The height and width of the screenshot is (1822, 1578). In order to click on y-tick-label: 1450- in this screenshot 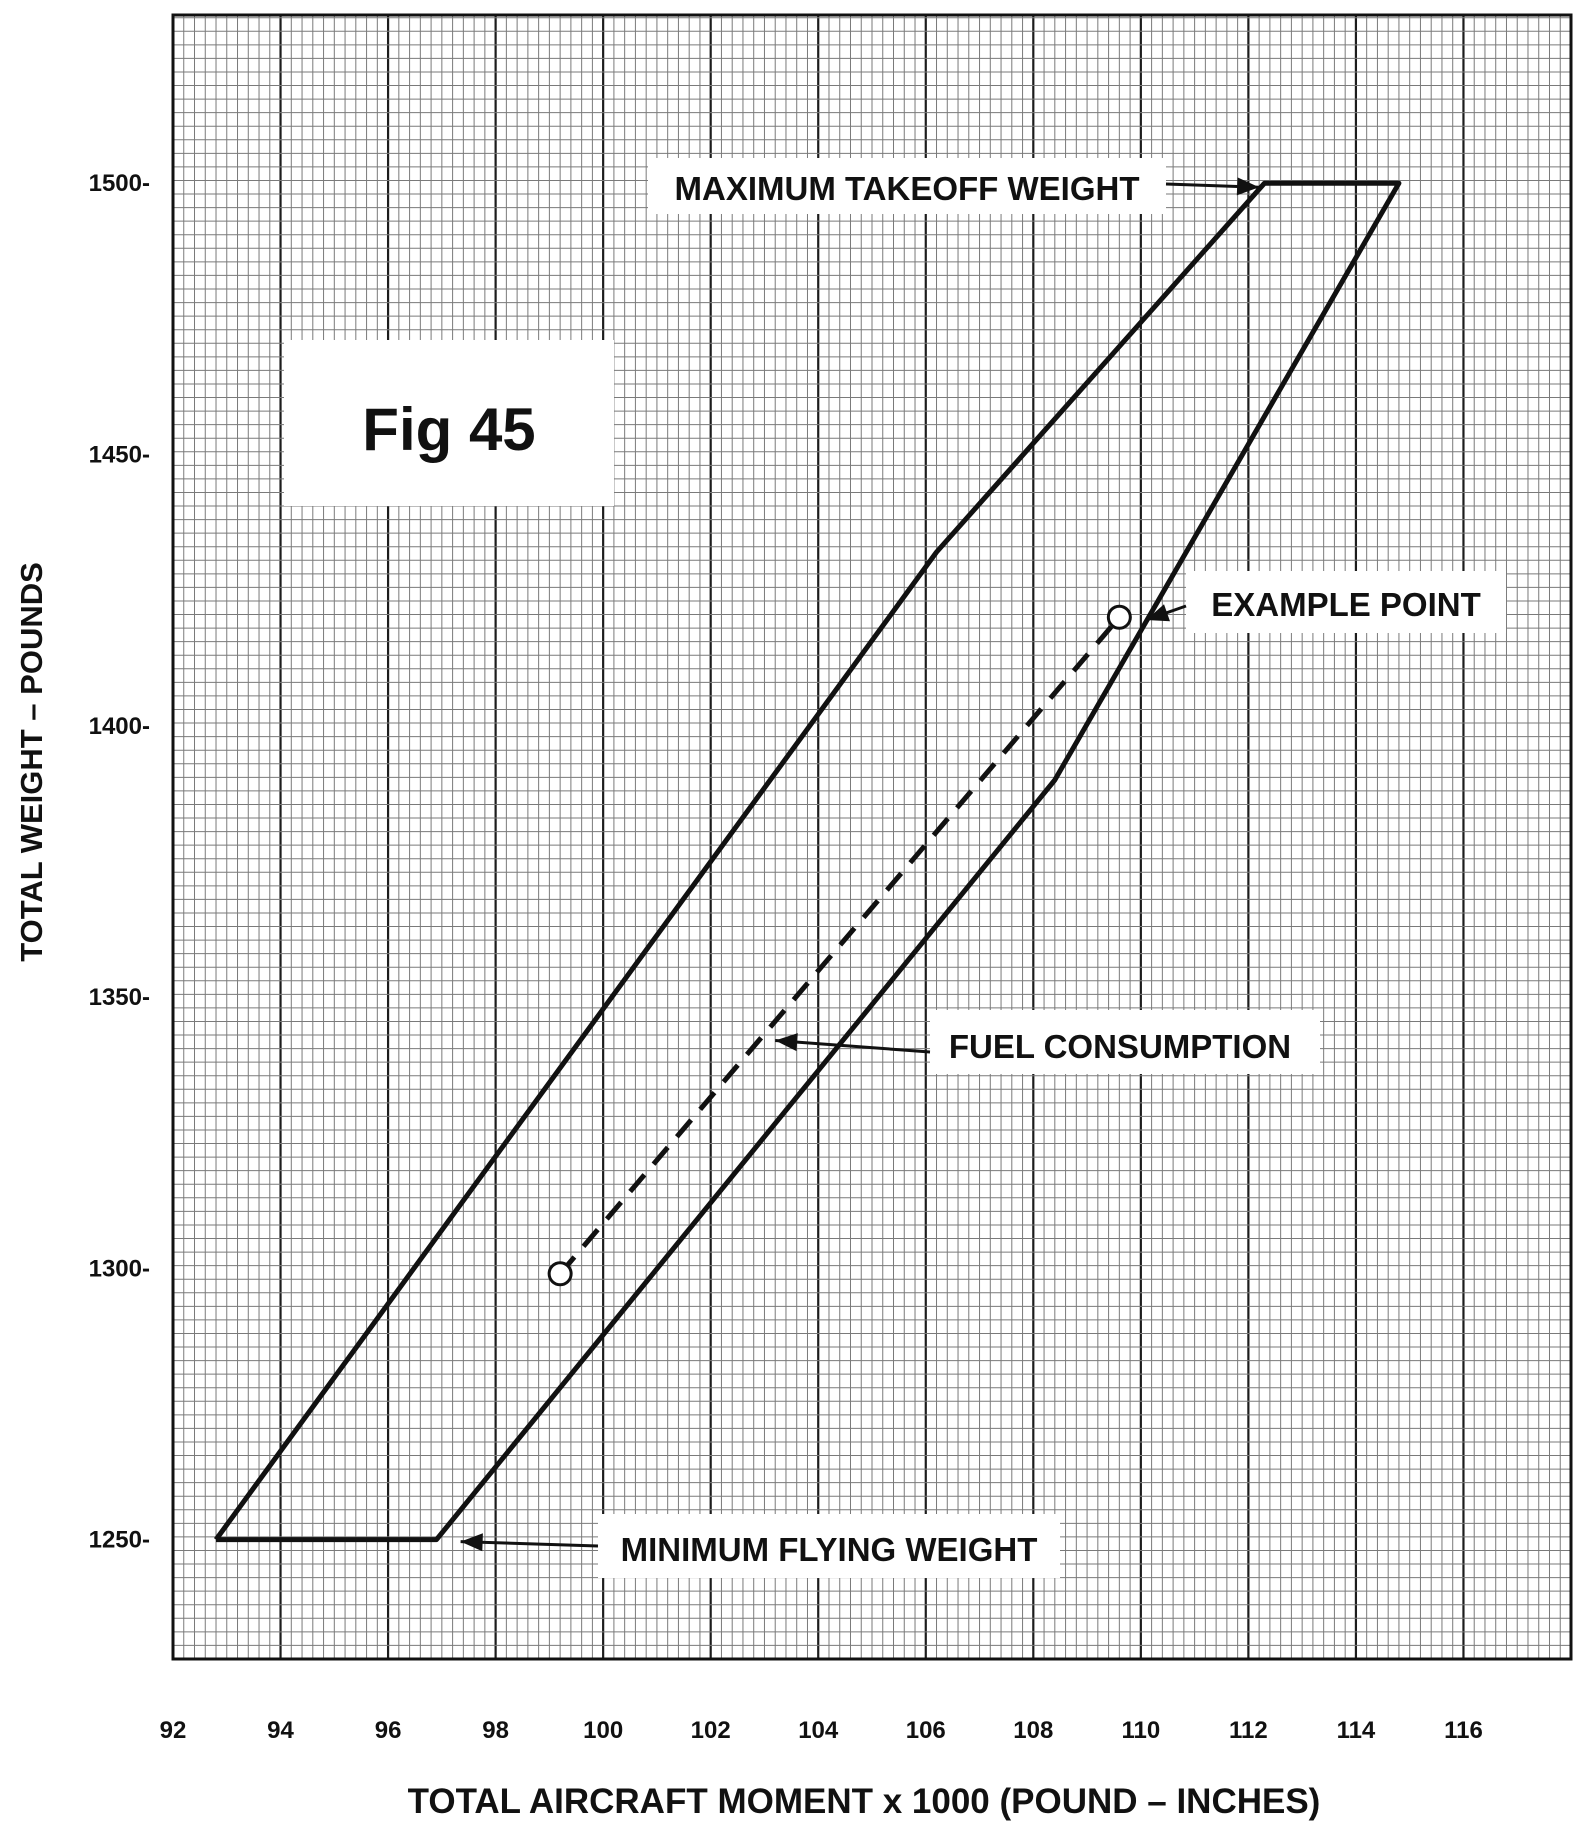, I will do `click(119, 454)`.